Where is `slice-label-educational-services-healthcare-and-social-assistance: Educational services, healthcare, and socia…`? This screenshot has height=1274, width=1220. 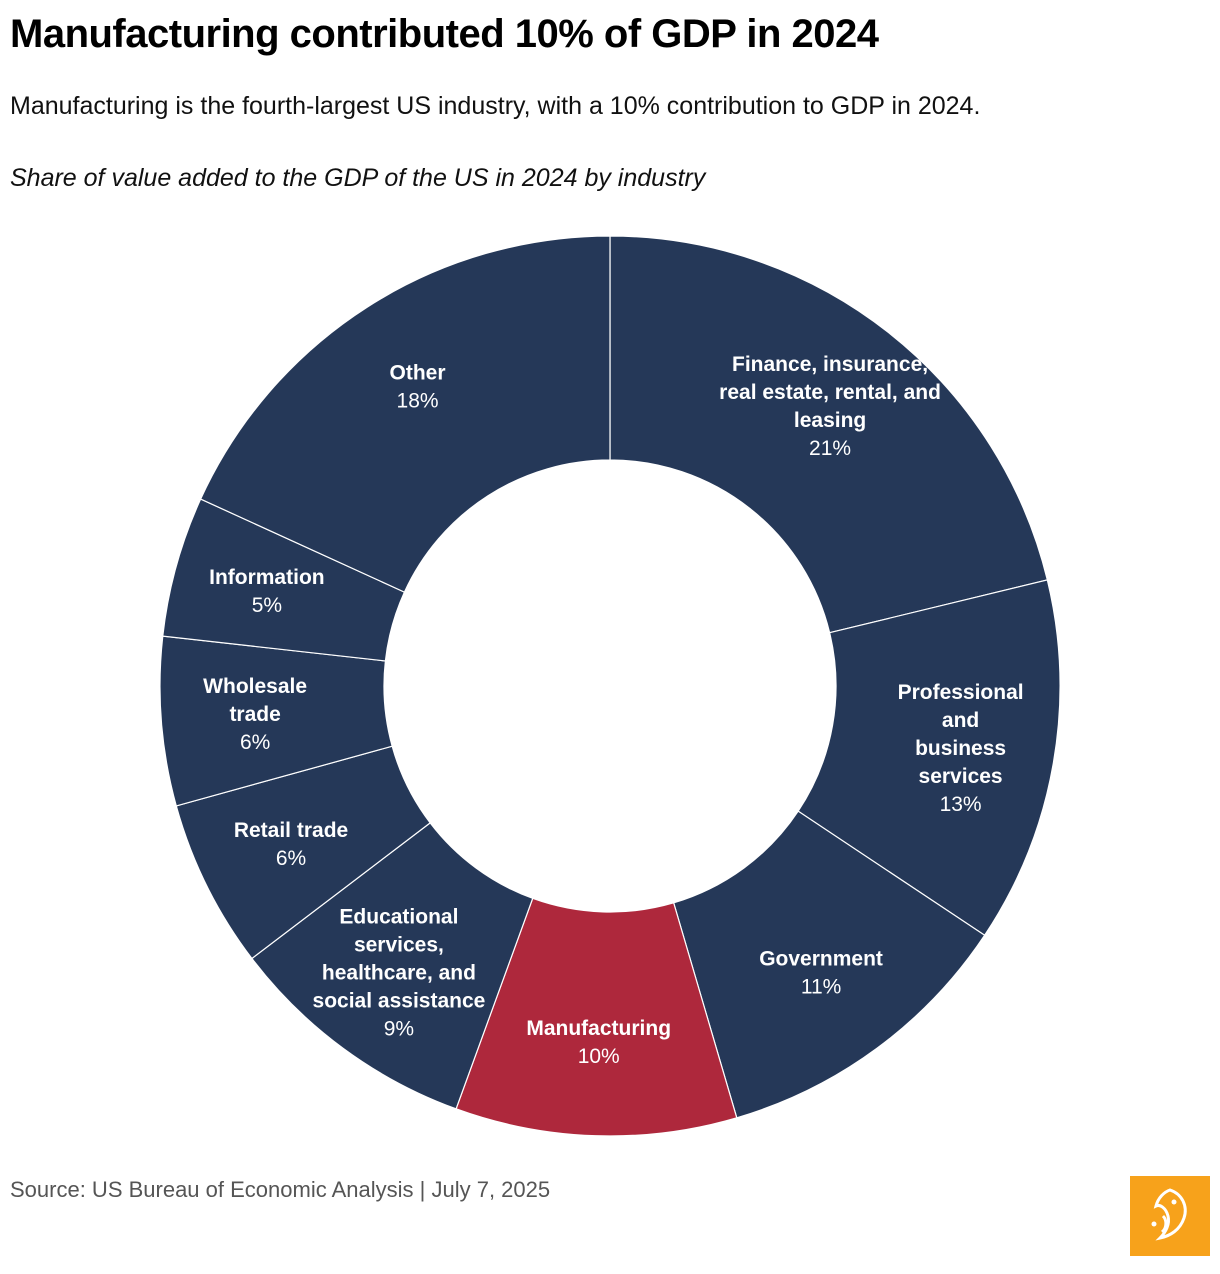 slice-label-educational-services-healthcare-and-social-assistance: Educational services, healthcare, and socia… is located at coordinates (399, 973).